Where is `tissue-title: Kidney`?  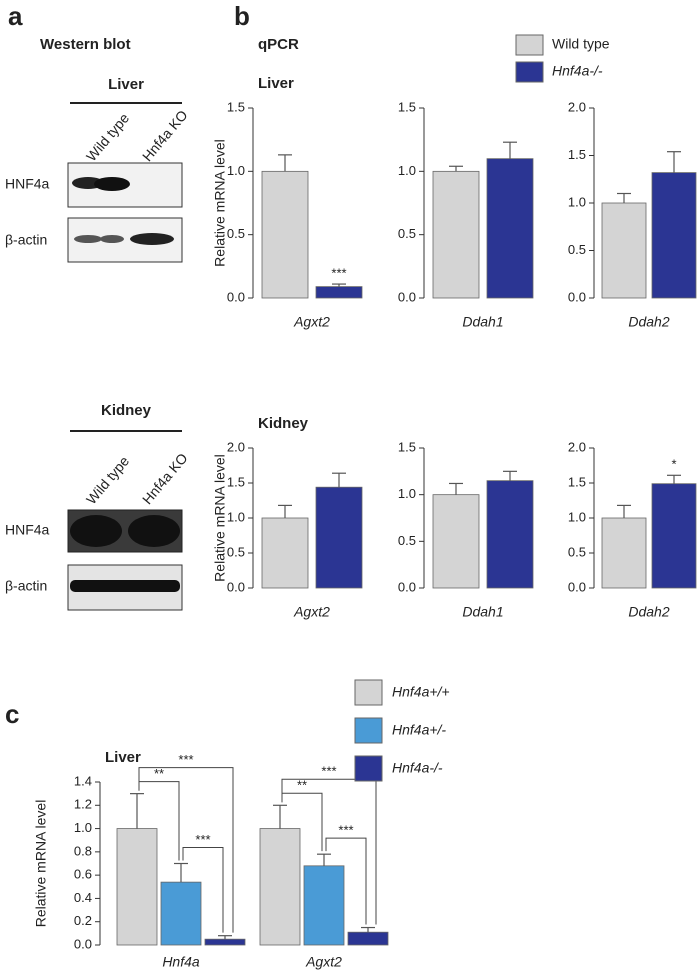
tissue-title: Kidney is located at coordinates (126, 410).